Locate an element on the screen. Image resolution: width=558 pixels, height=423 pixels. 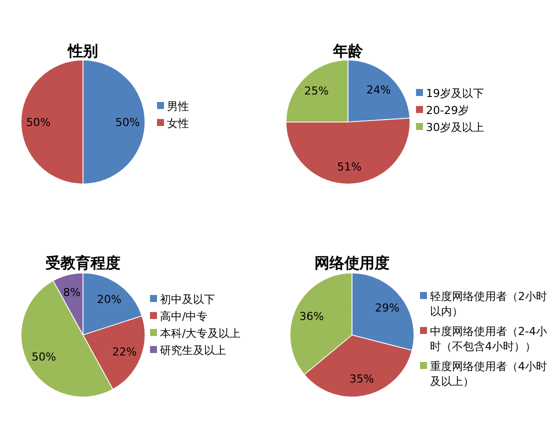
legend-label: 研究生及以上 is located at coordinates (193, 350).